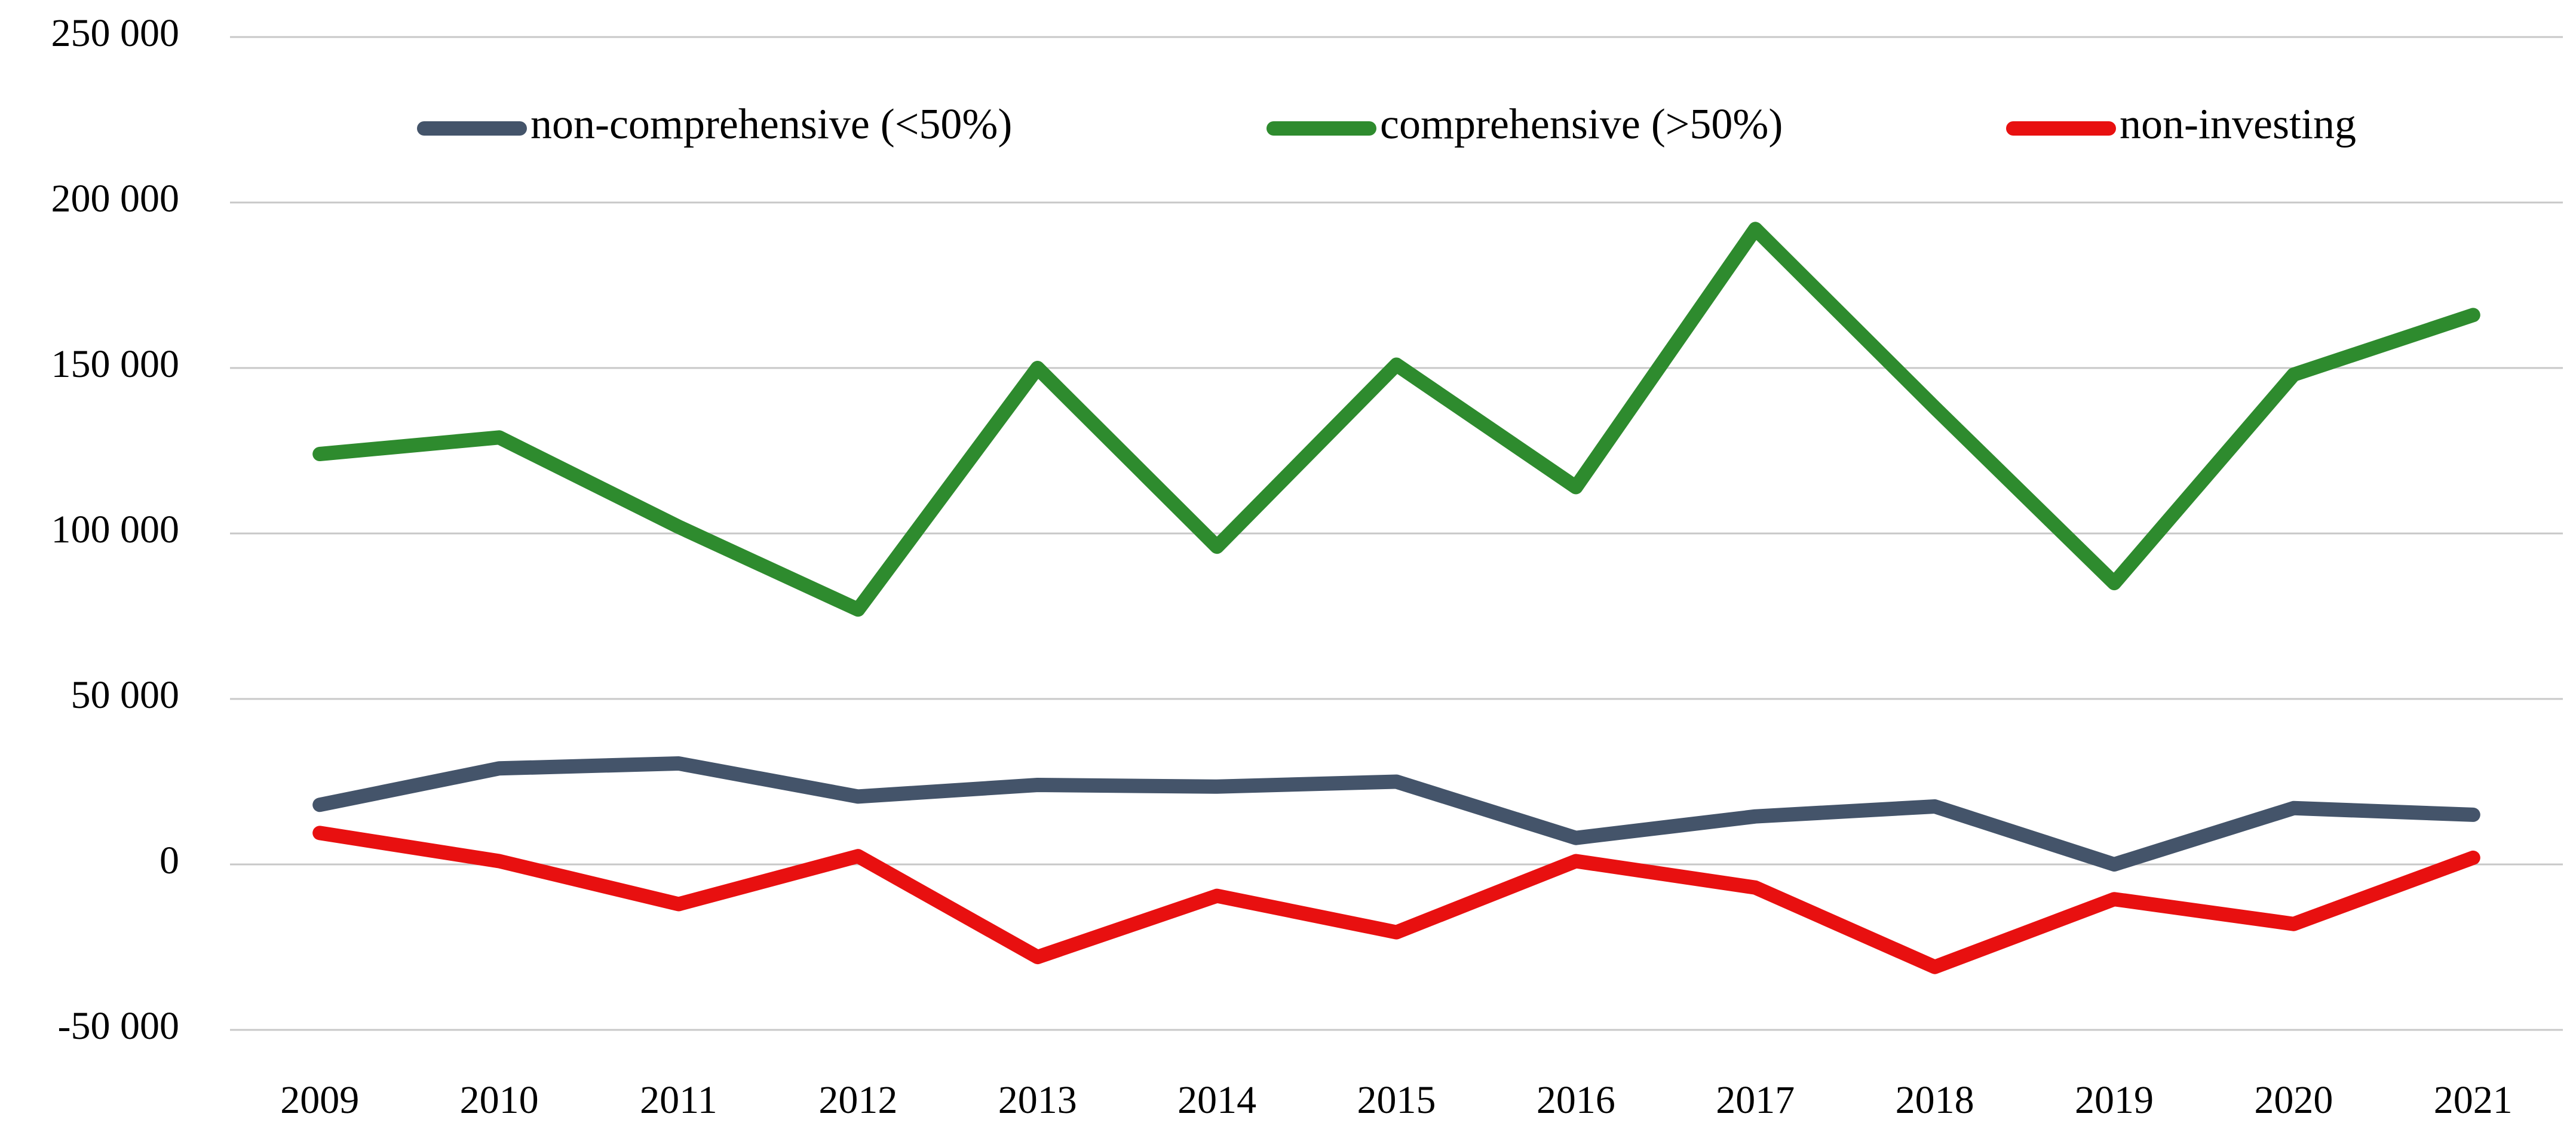 The width and height of the screenshot is (2576, 1138). What do you see at coordinates (1576, 1100) in the screenshot?
I see `x-tick-label: 2016` at bounding box center [1576, 1100].